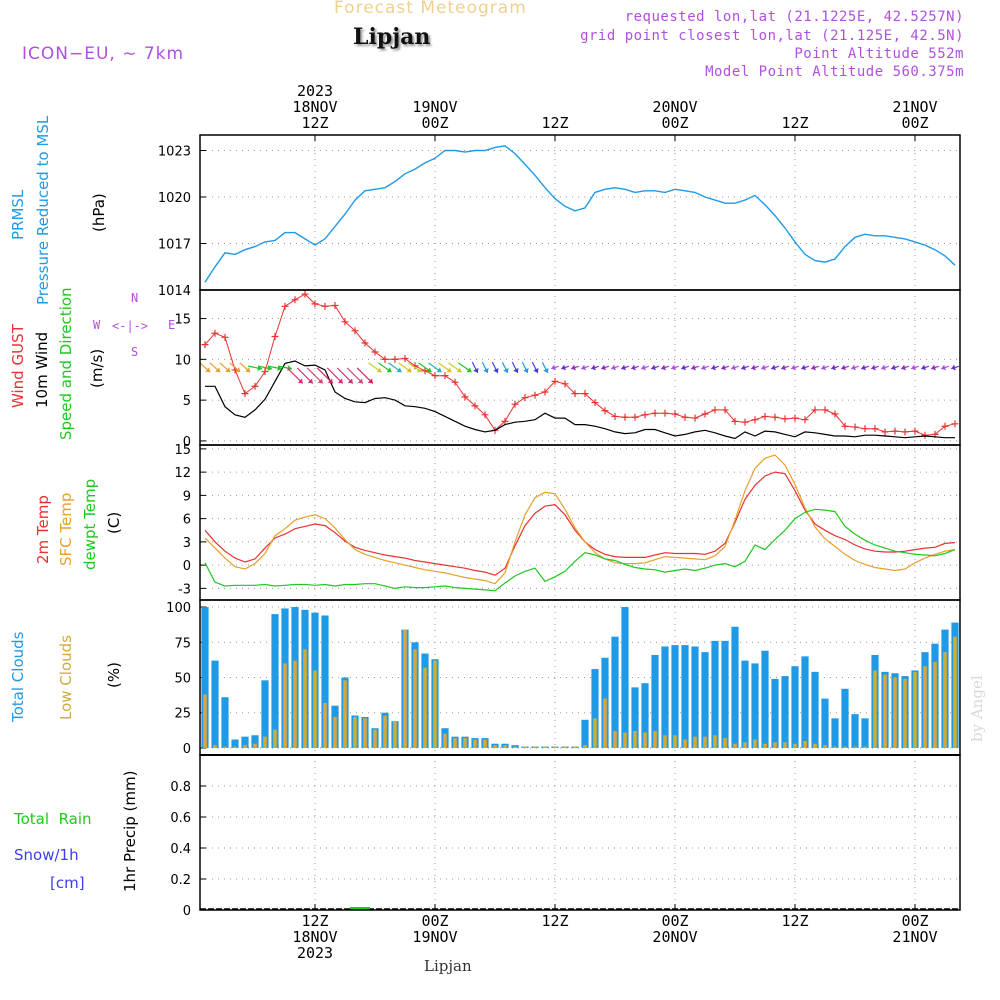  I want to click on ytick-label: 0.8, so click(180, 787).